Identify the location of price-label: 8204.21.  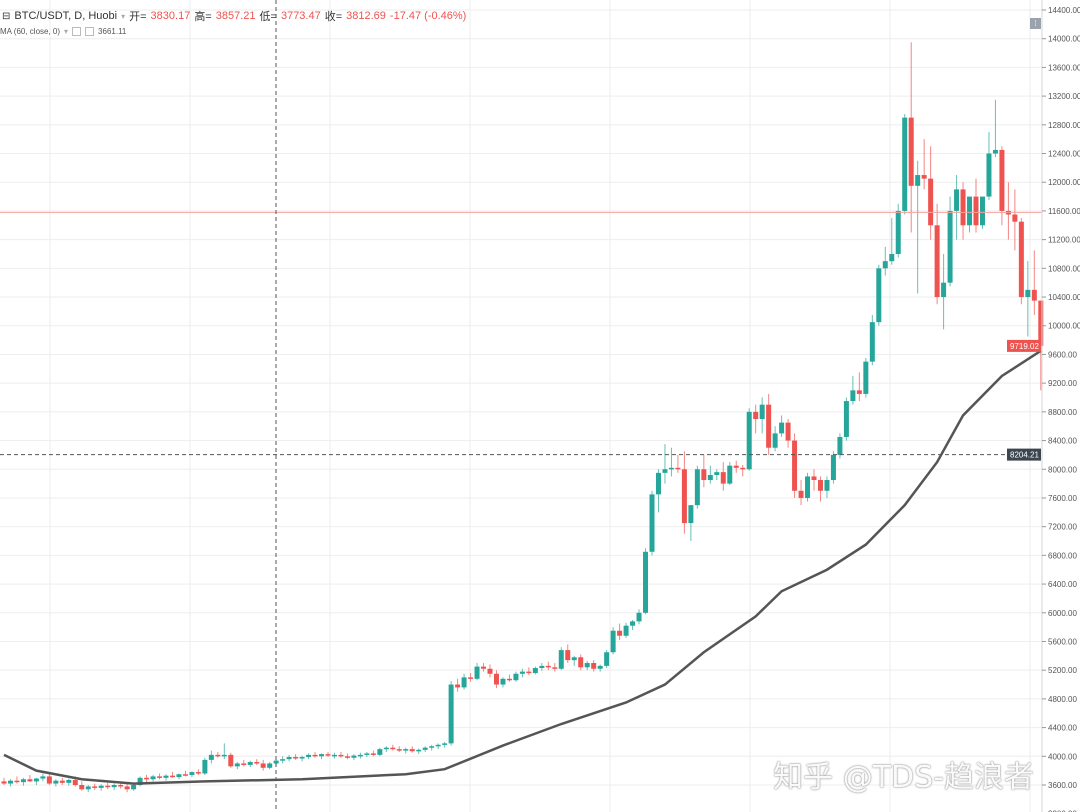
(1024, 455).